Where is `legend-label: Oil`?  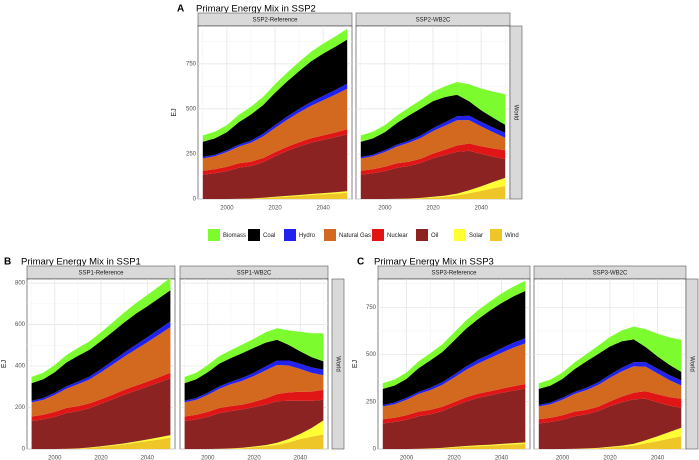 legend-label: Oil is located at coordinates (434, 236).